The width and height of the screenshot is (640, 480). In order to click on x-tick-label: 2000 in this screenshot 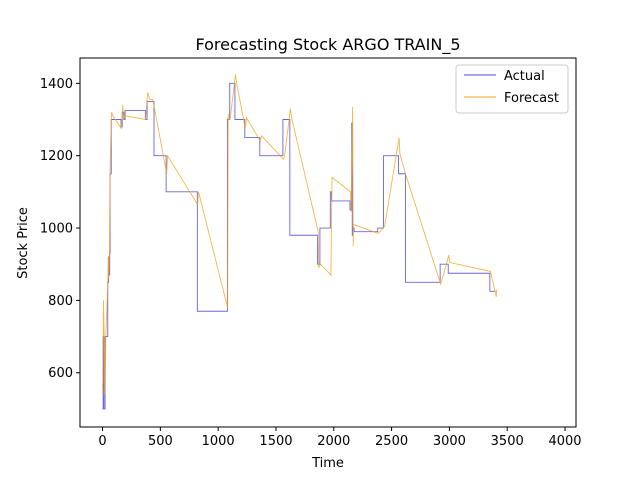, I will do `click(333, 441)`.